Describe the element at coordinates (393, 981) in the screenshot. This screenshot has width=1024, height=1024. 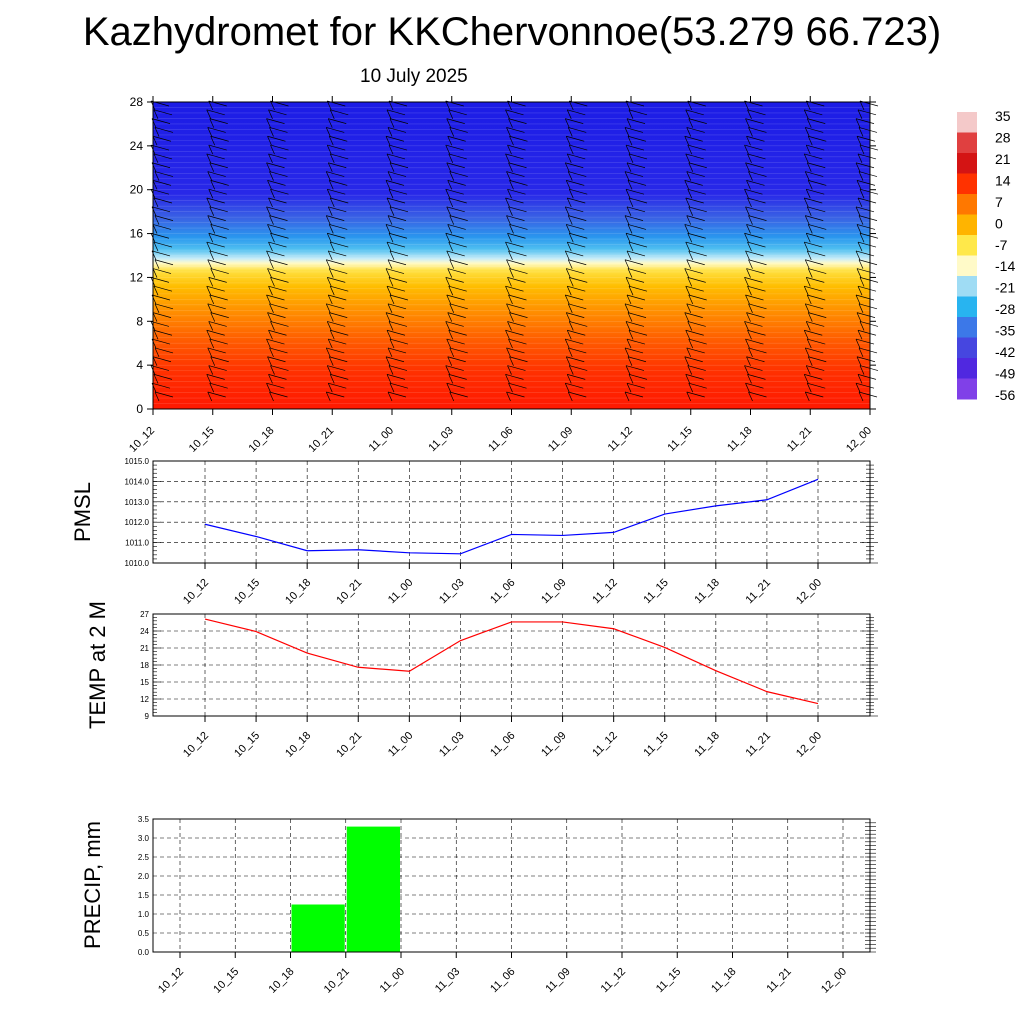
I see `x-tick-label: 11_00` at that location.